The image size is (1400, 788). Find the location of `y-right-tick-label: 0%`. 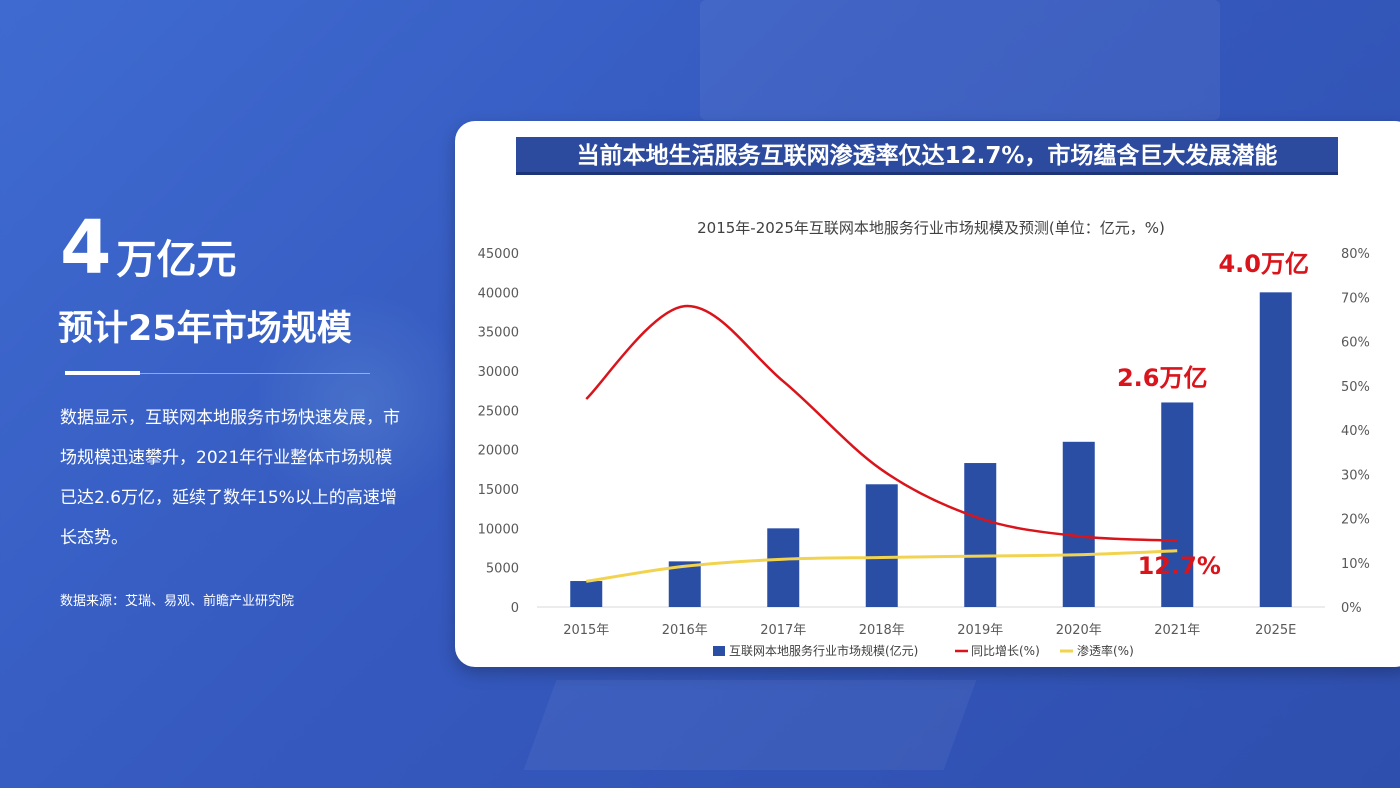

y-right-tick-label: 0% is located at coordinates (1351, 608).